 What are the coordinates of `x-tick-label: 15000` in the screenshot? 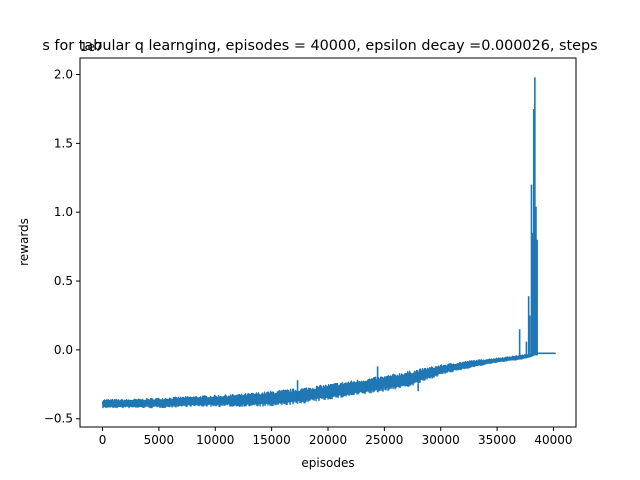 It's located at (272, 440).